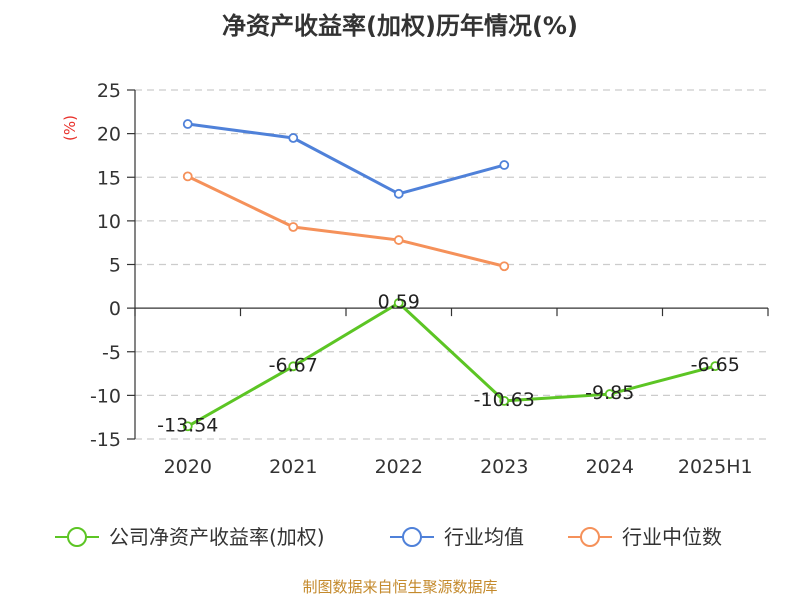 Image resolution: width=800 pixels, height=600 pixels. I want to click on legend-item: 行业均值, so click(457, 537).